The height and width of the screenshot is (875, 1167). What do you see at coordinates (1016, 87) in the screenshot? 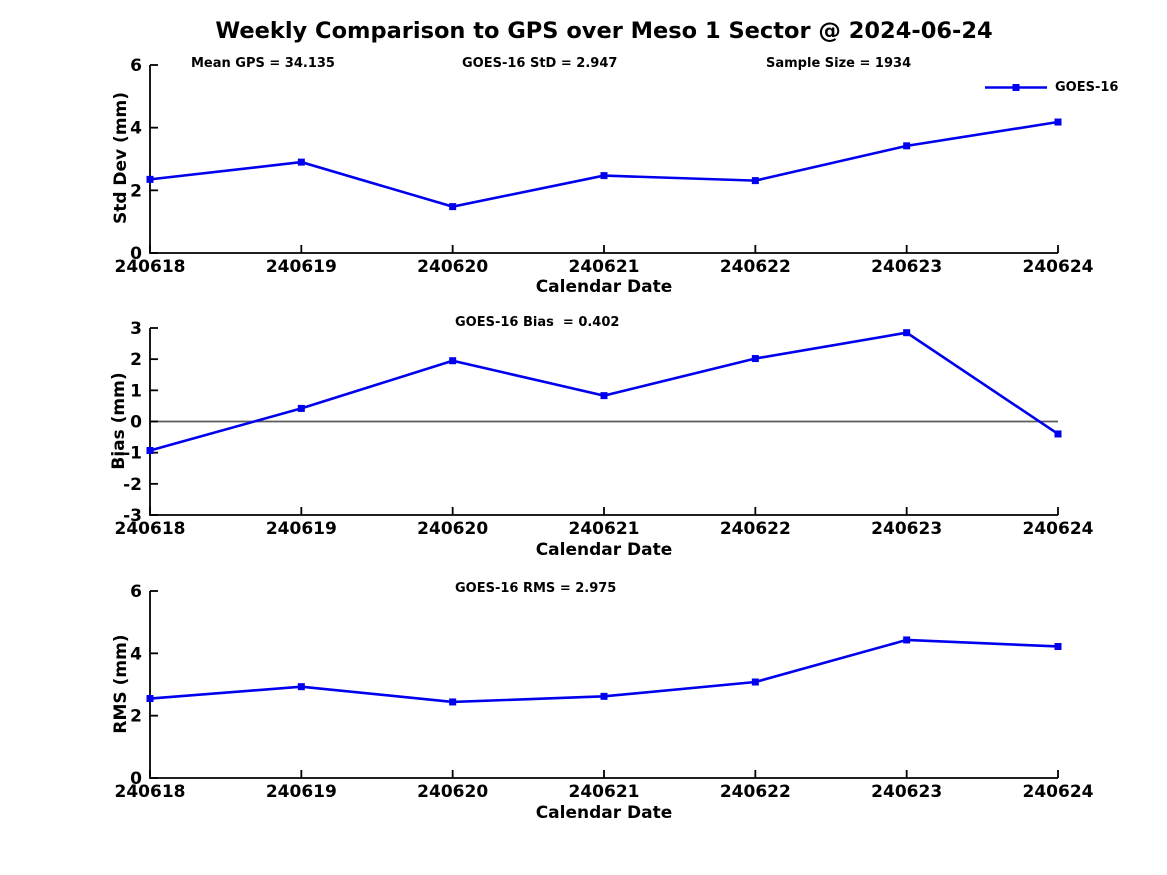
I see `legend-line-marker-icon` at bounding box center [1016, 87].